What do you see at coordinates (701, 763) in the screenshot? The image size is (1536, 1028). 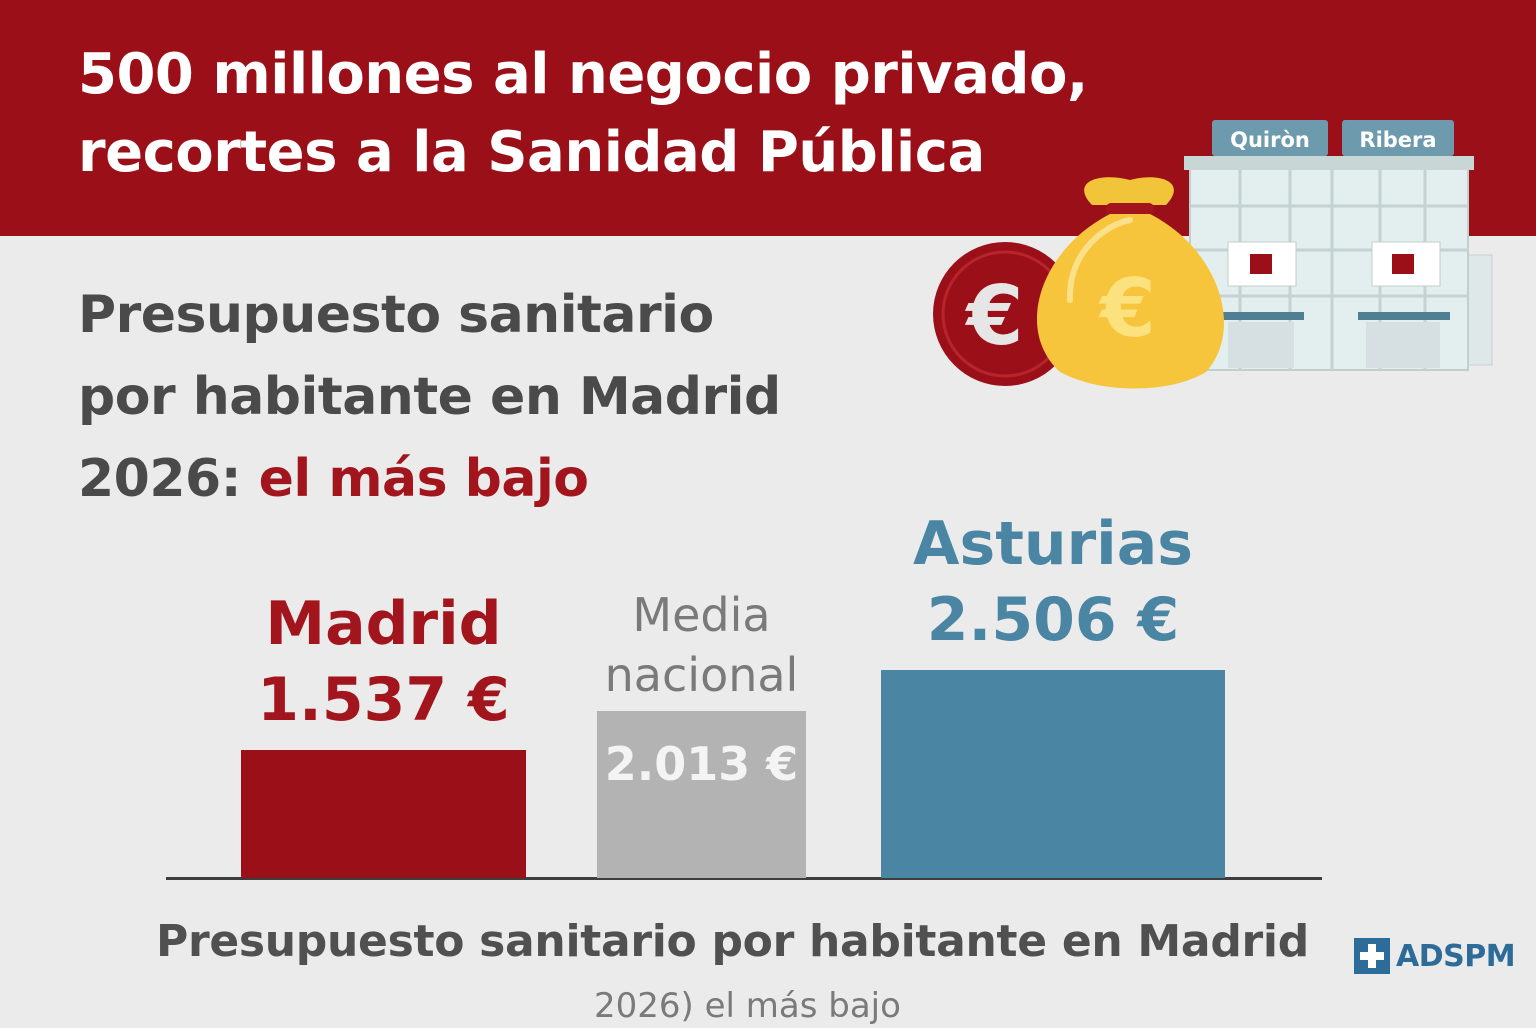 I see `value-label-media-nacional: 2.013 €` at bounding box center [701, 763].